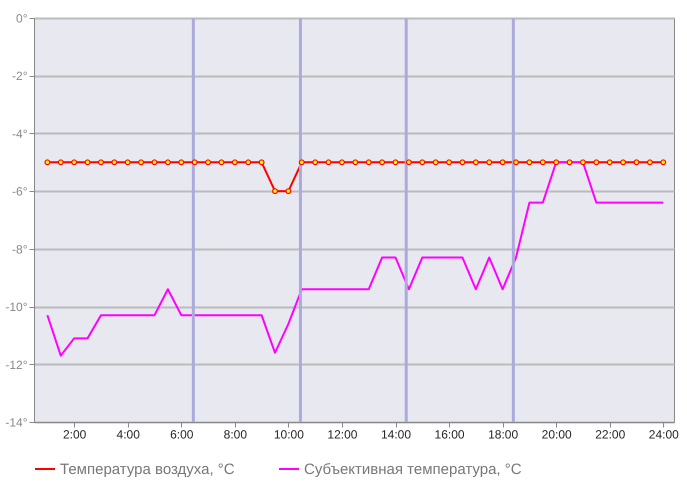 The height and width of the screenshot is (487, 687). I want to click on y-tick-label: -2°, so click(20, 76).